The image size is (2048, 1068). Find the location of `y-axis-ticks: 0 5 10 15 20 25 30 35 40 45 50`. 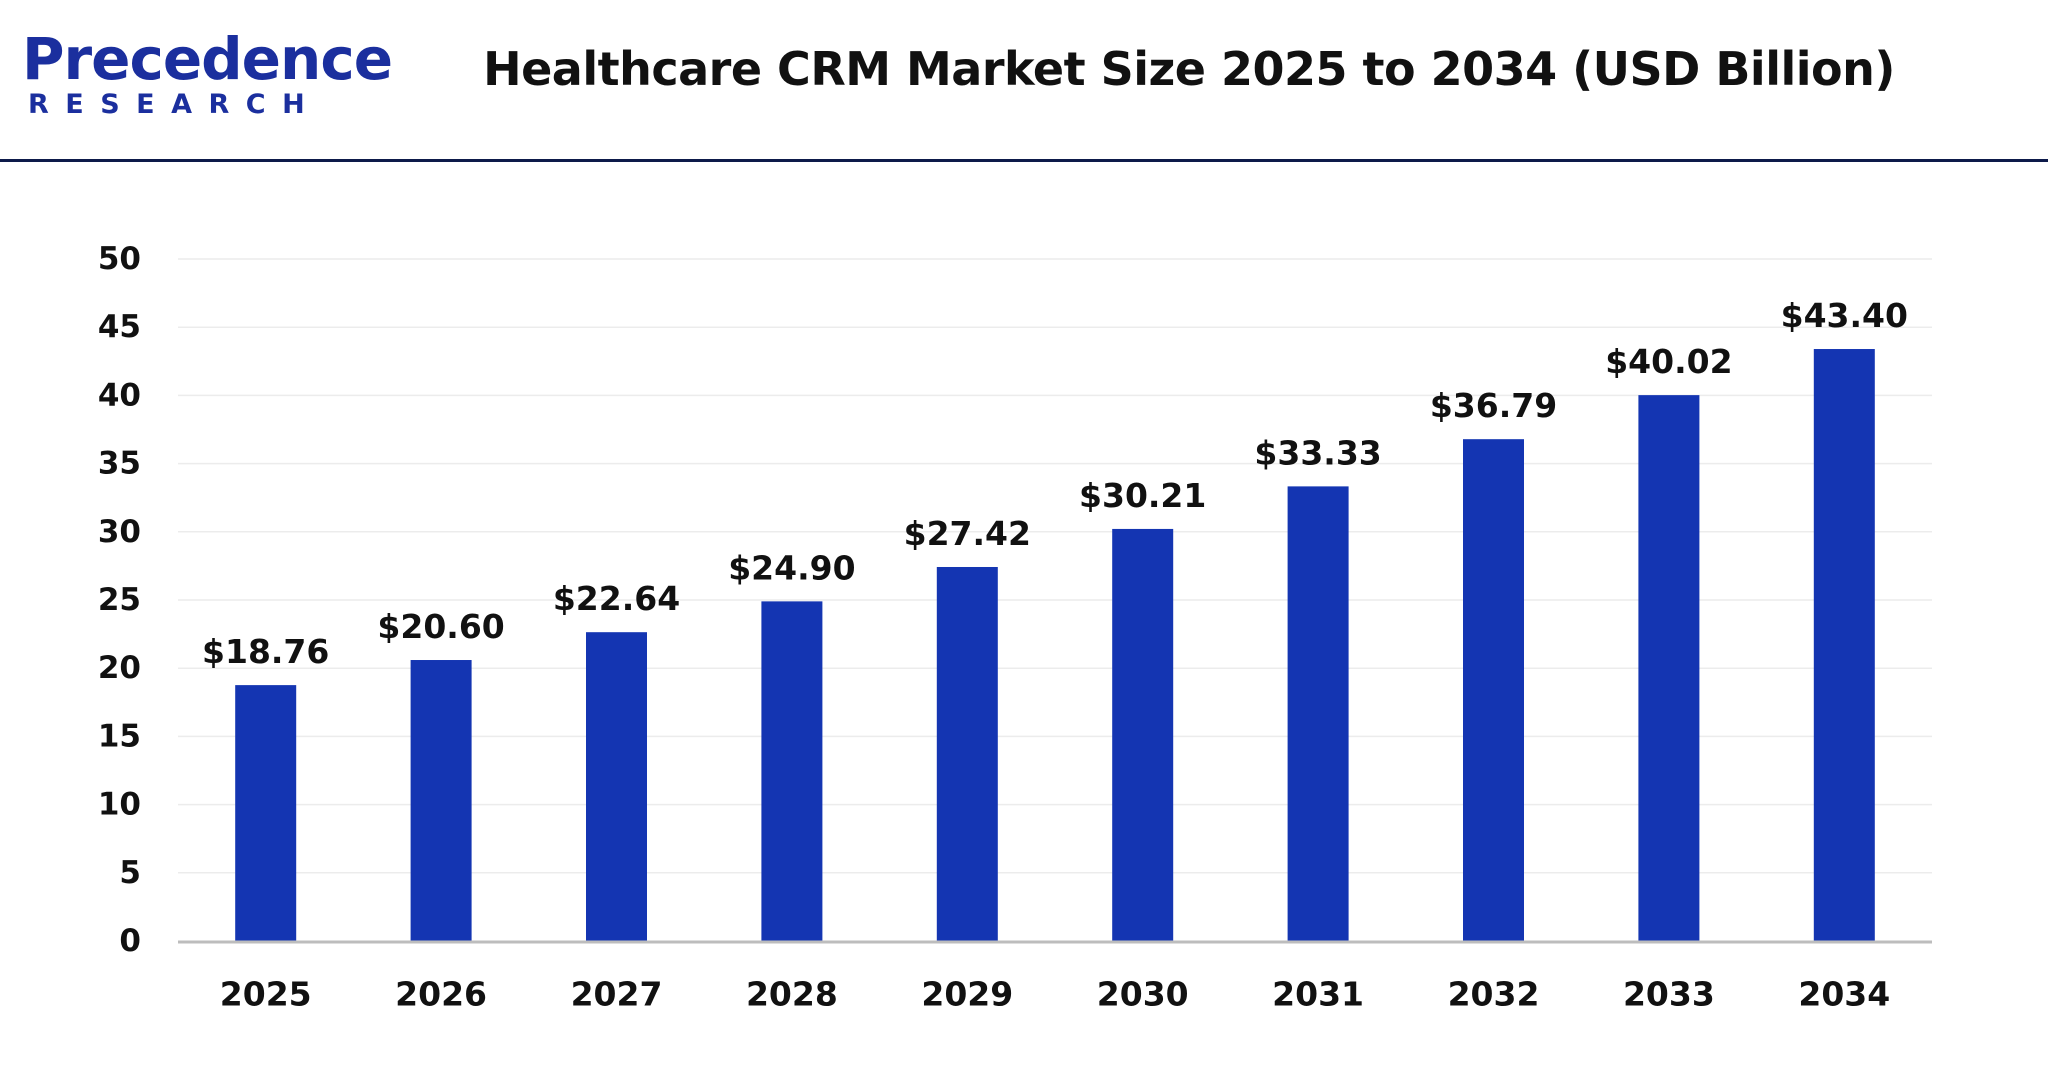

y-axis-ticks: 0 5 10 15 20 25 30 35 40 45 50 is located at coordinates (119, 600).